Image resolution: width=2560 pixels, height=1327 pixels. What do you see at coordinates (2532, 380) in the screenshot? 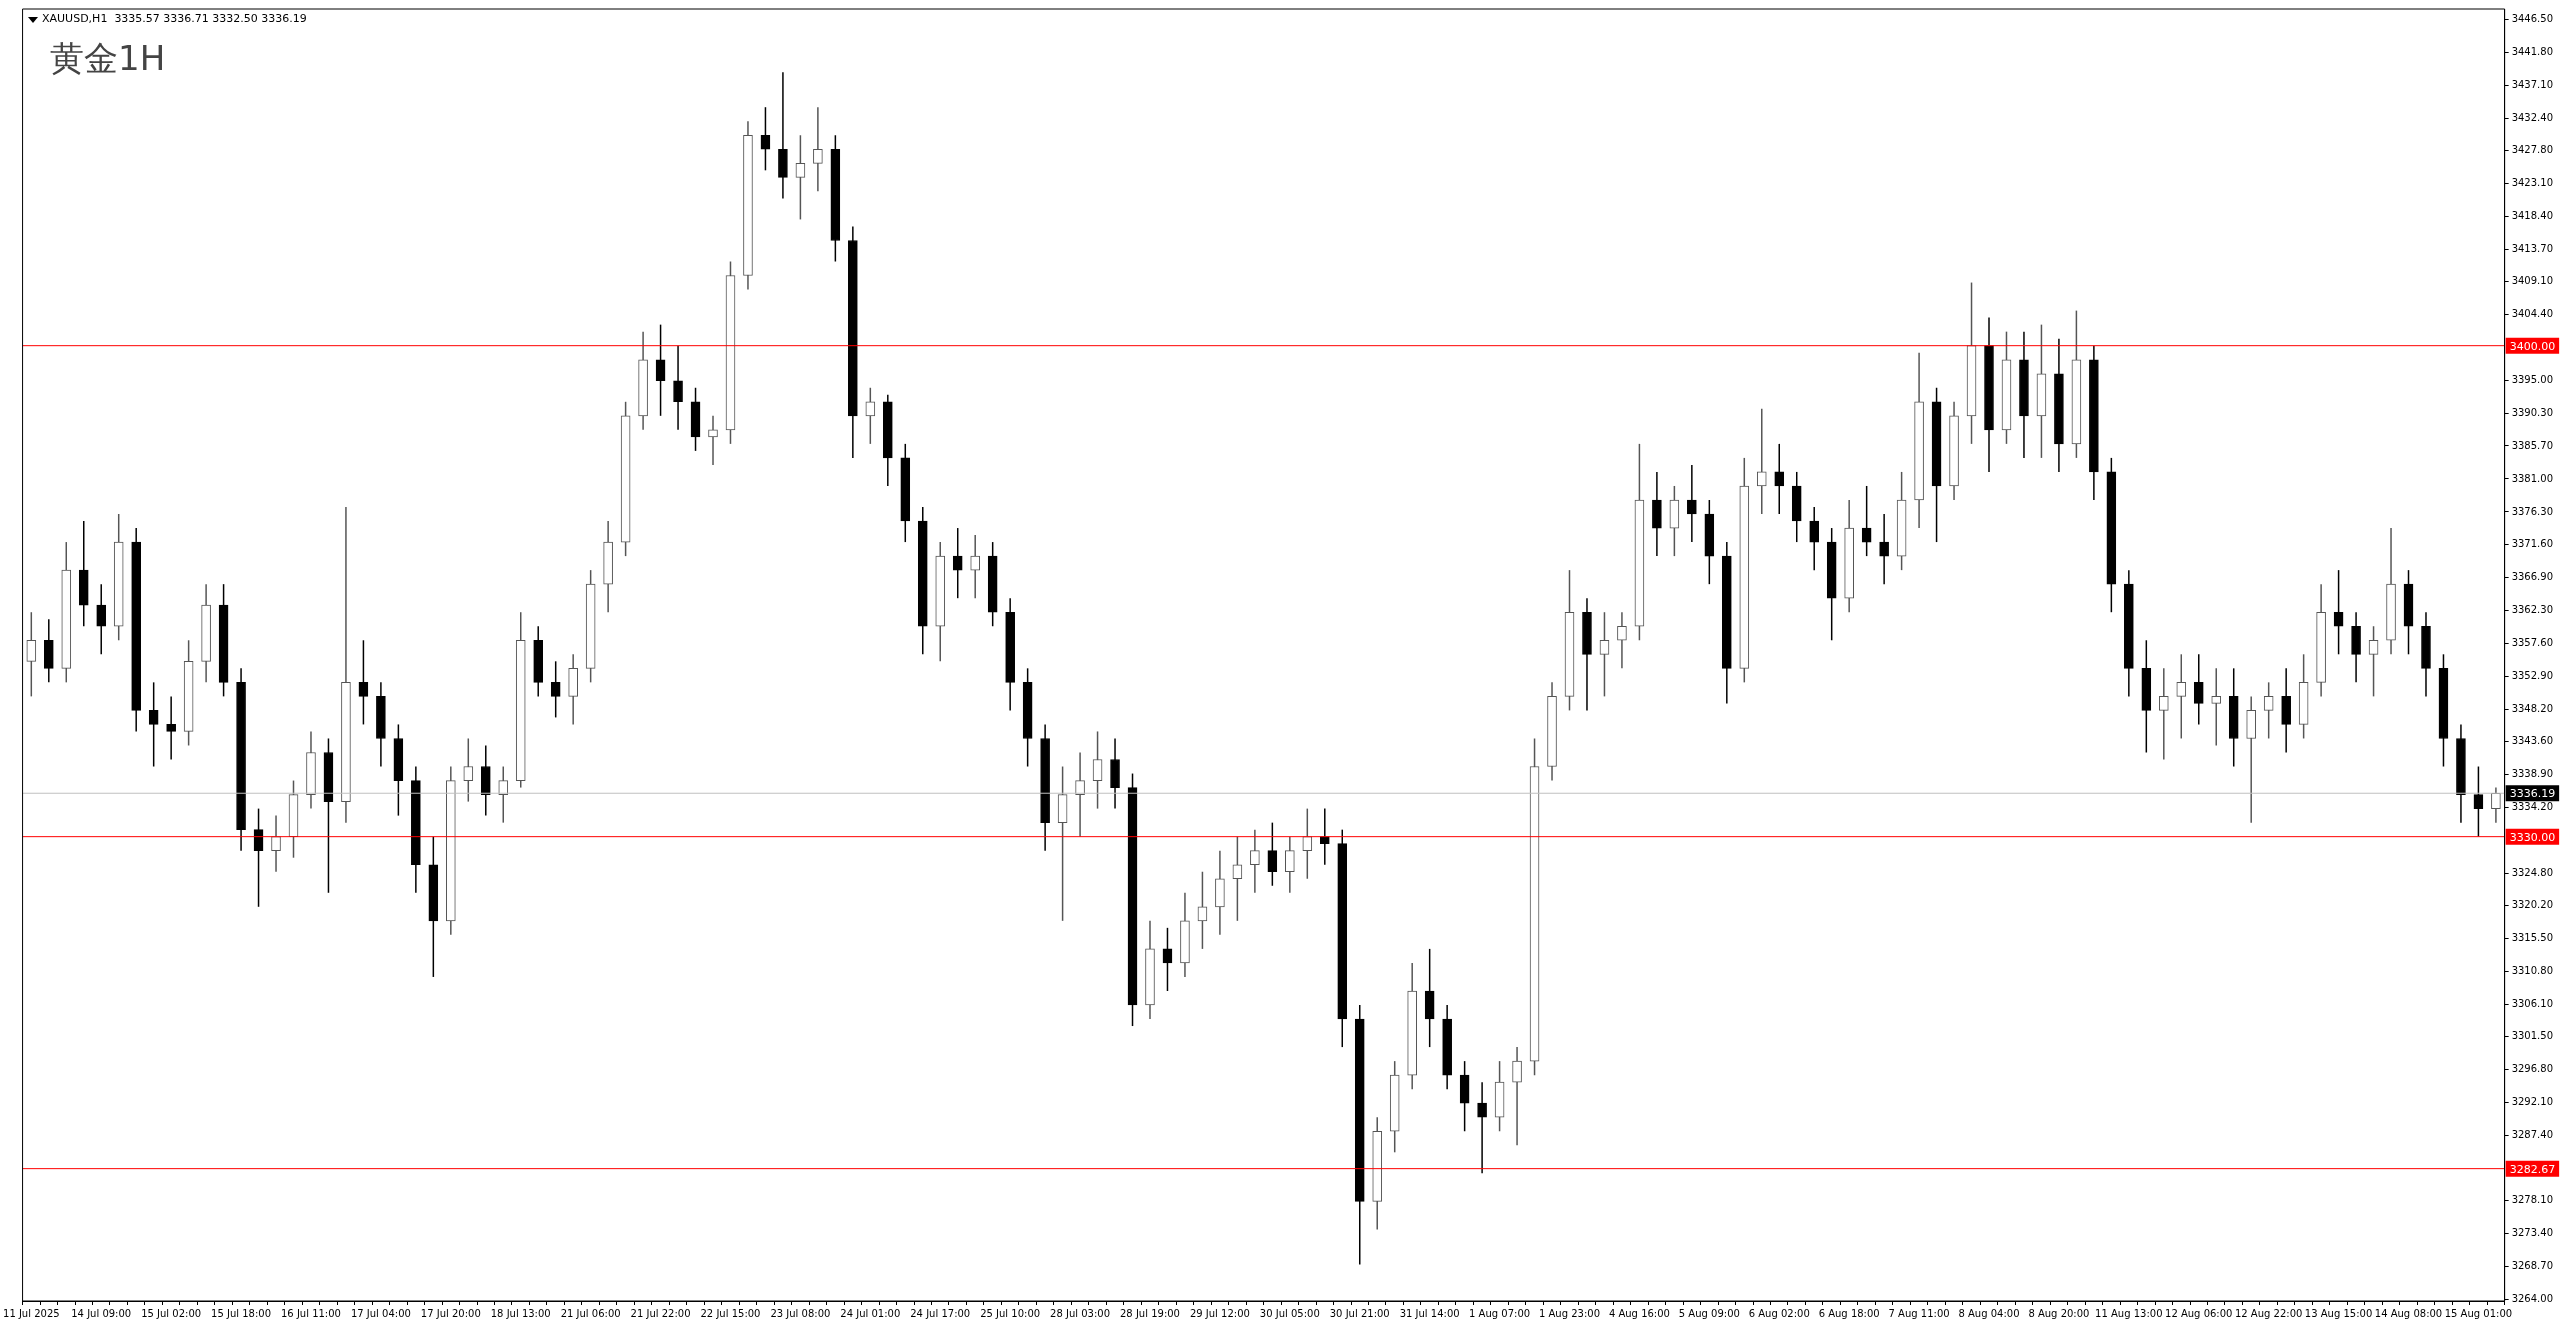
I see `y-tick-label: 3395.00` at bounding box center [2532, 380].